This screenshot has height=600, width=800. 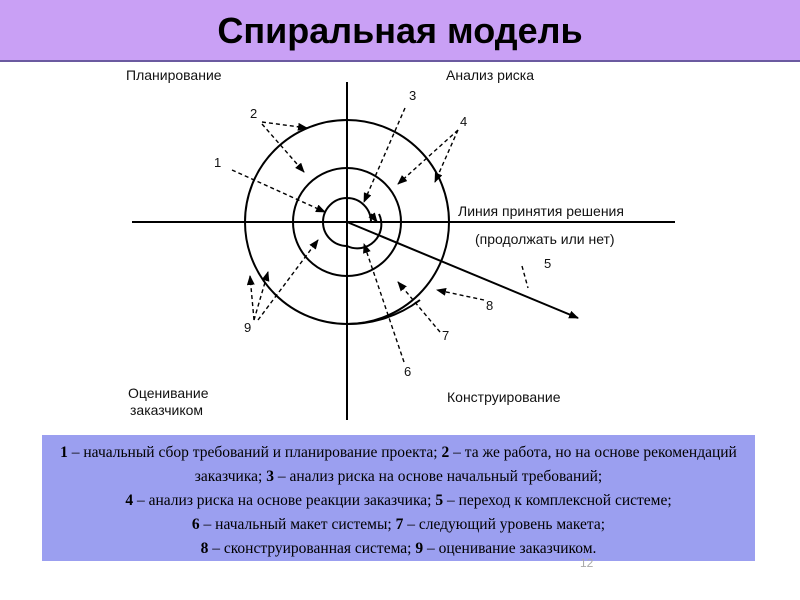 What do you see at coordinates (270, 476) in the screenshot?
I see `legend-num-3: 3` at bounding box center [270, 476].